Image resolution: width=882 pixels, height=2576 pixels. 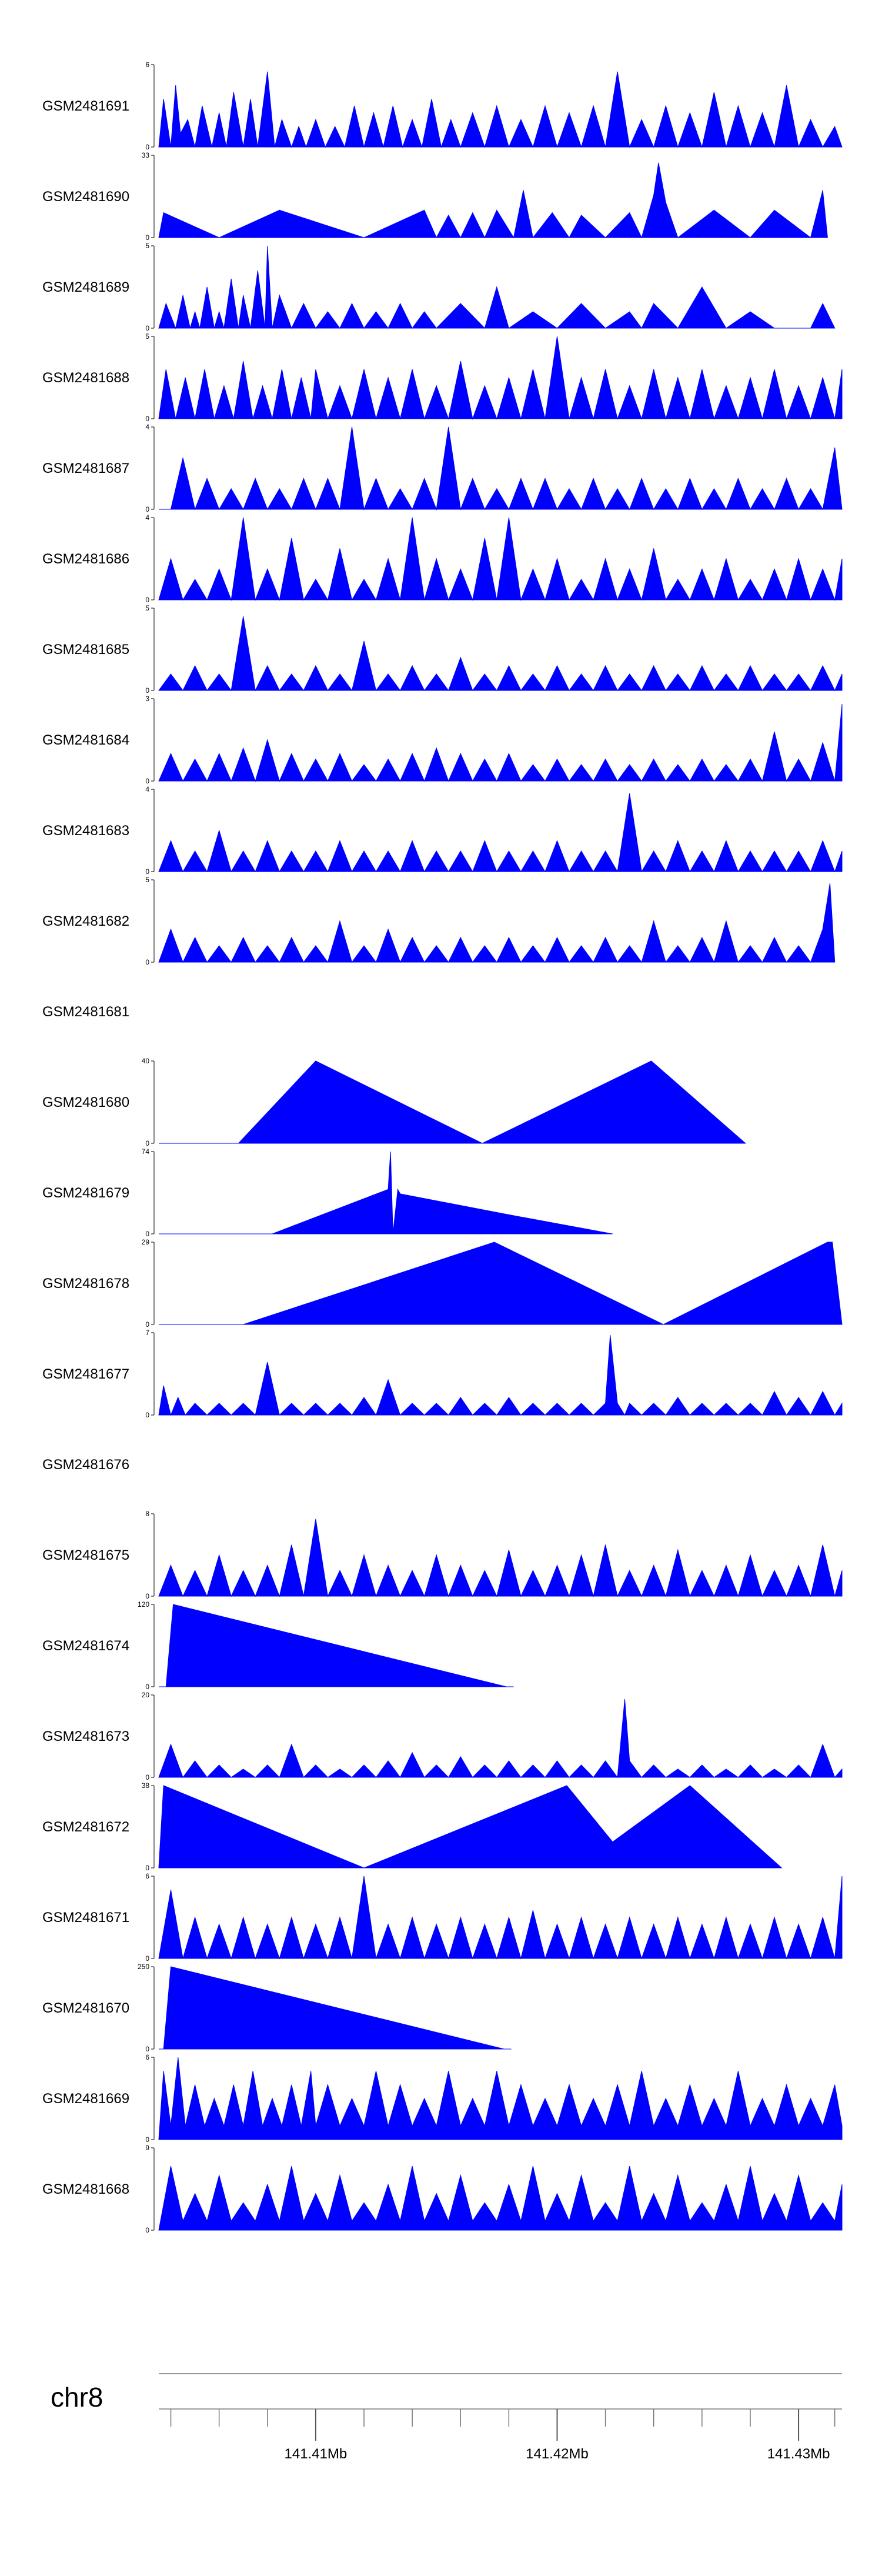 I want to click on y-tick-label-max: 29, so click(x=146, y=1242).